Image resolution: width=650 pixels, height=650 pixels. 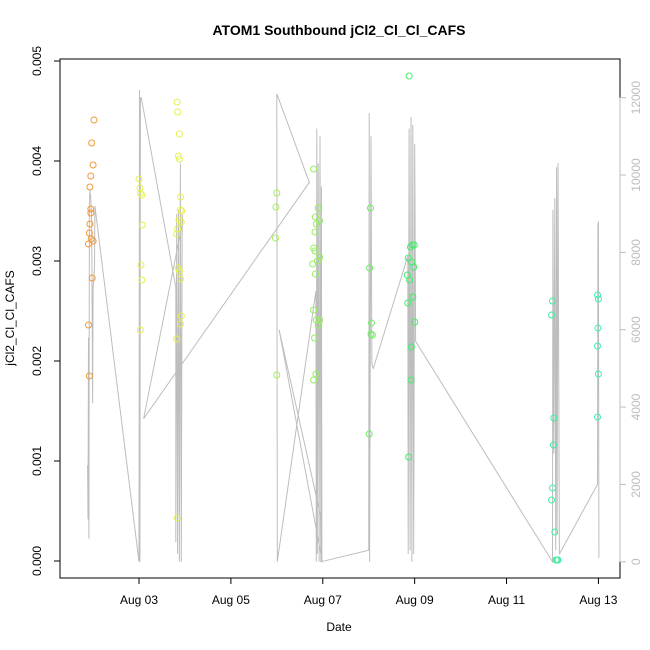 What do you see at coordinates (636, 561) in the screenshot?
I see `y2-tick-label: 0` at bounding box center [636, 561].